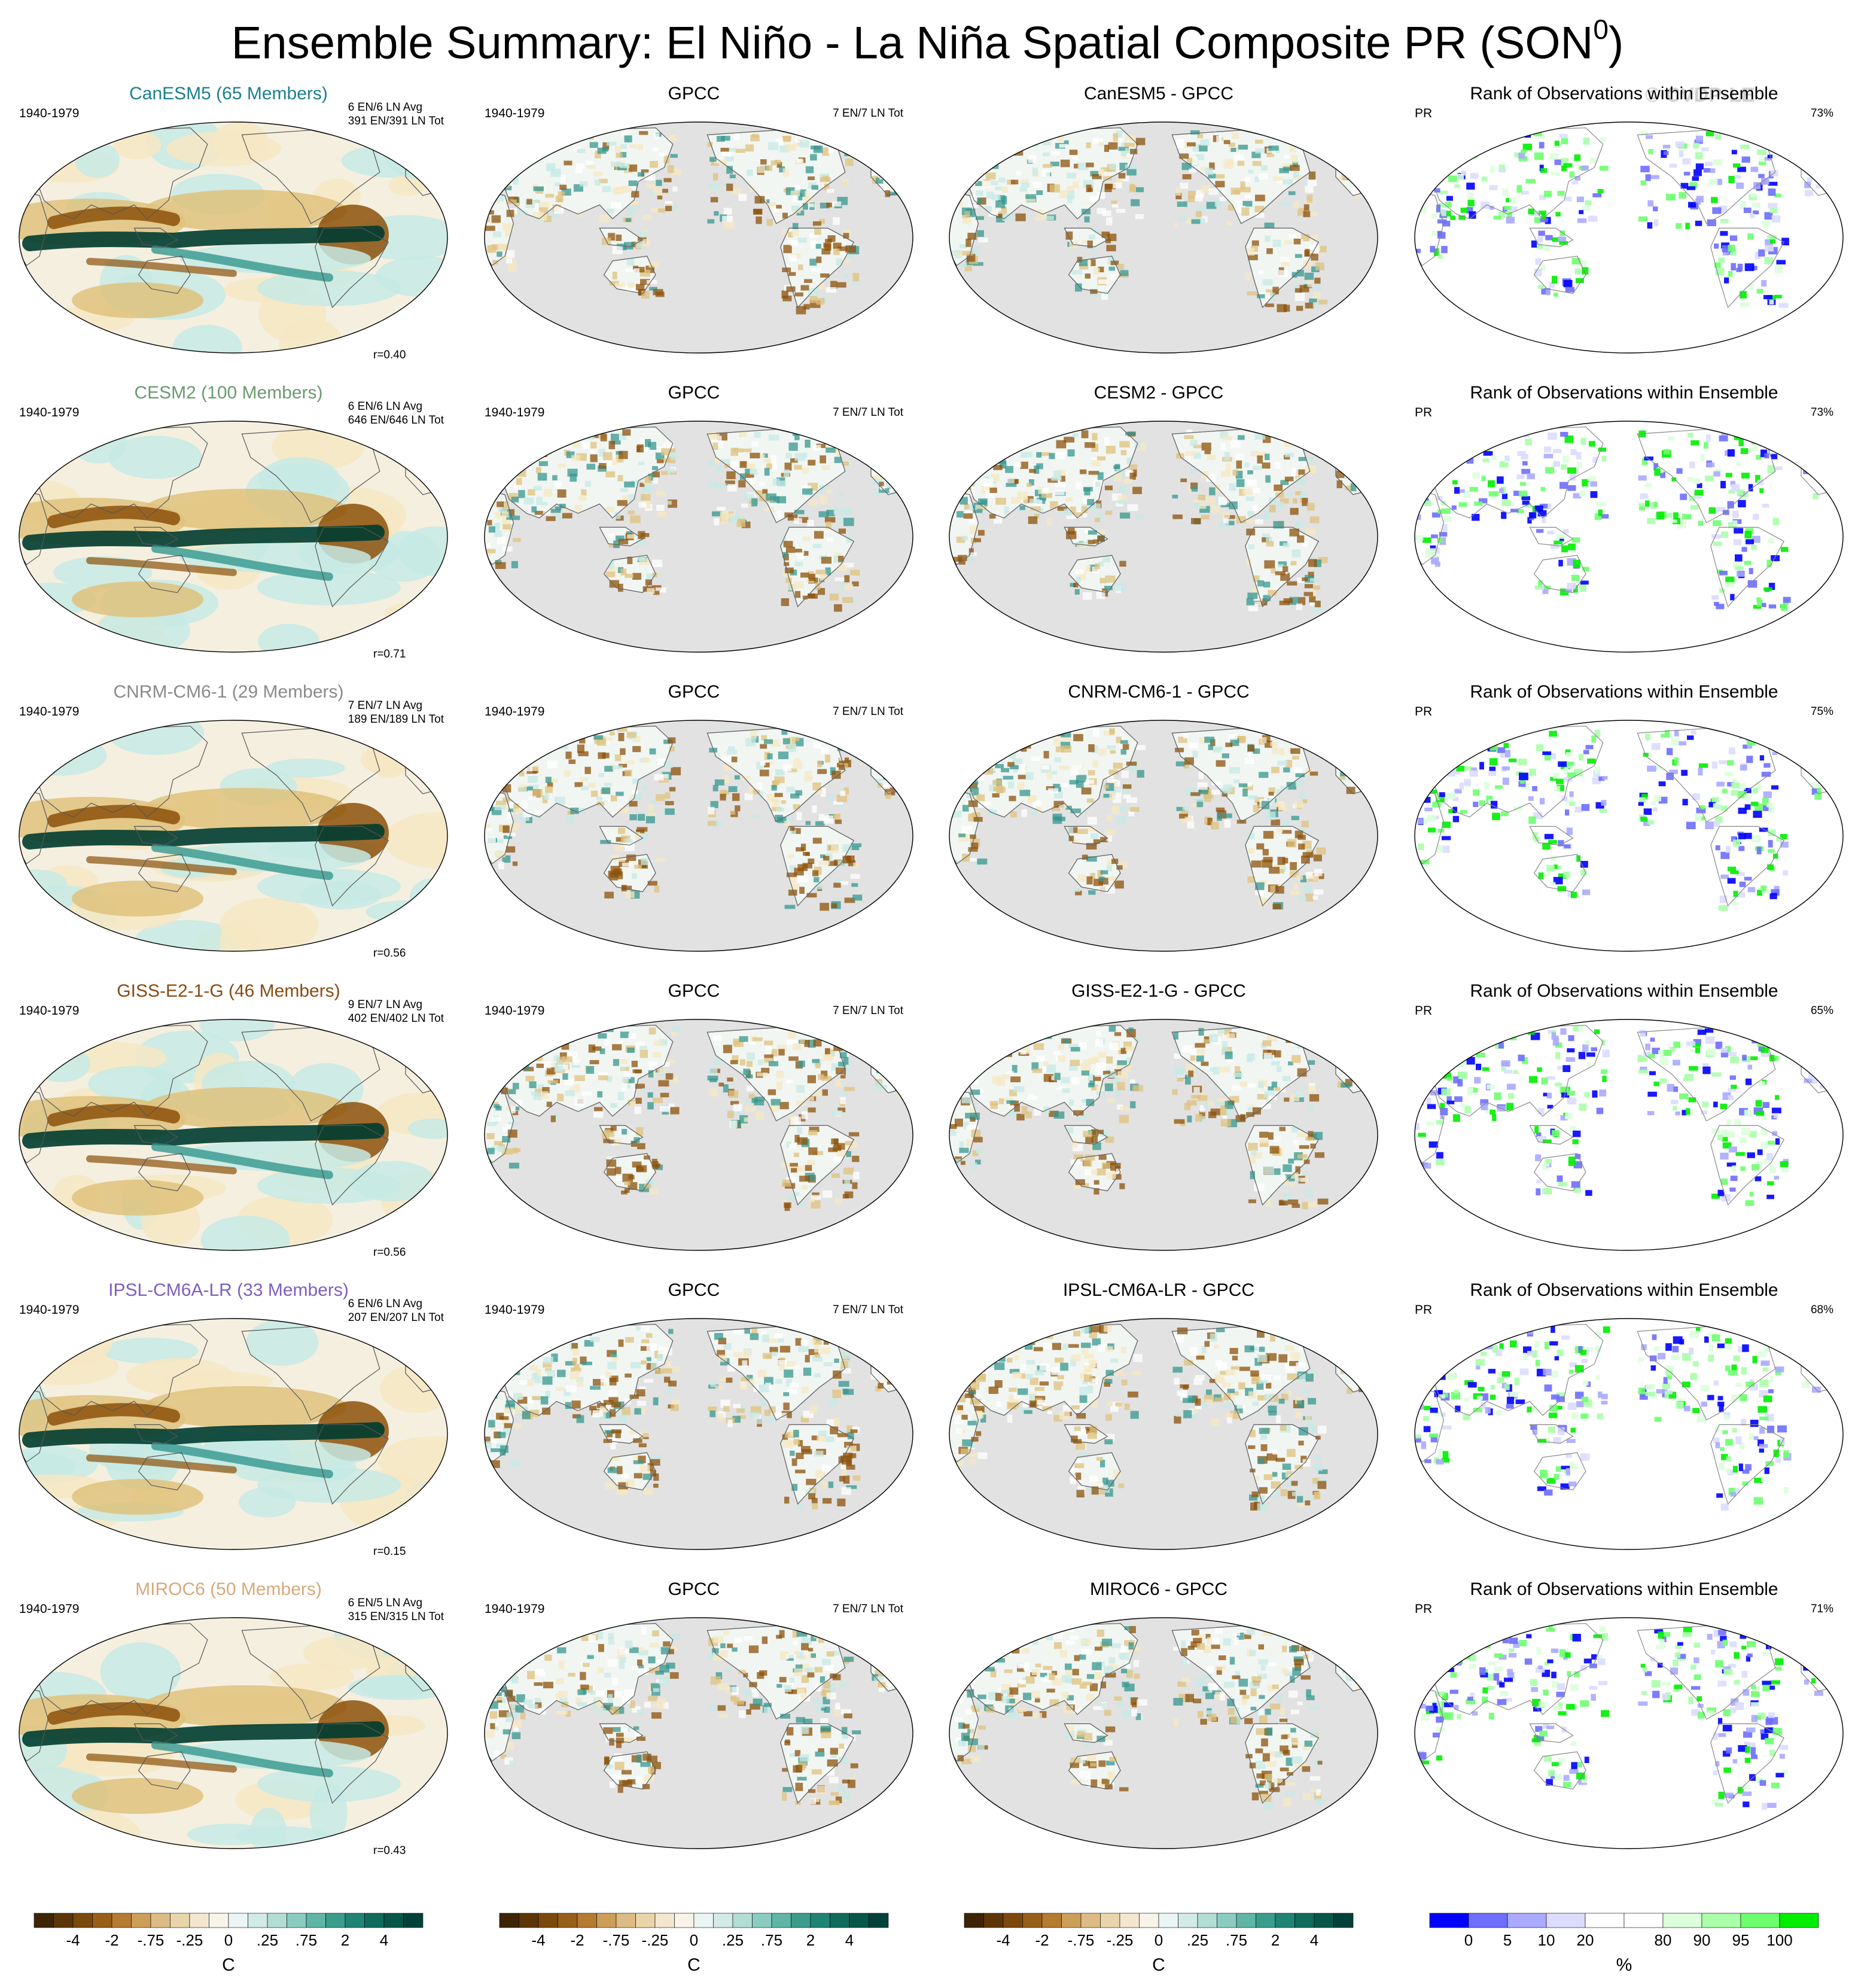 The height and width of the screenshot is (1988, 1855). I want to click on difference-panel: CNRM-CM6-1 - GPCC, so click(1158, 825).